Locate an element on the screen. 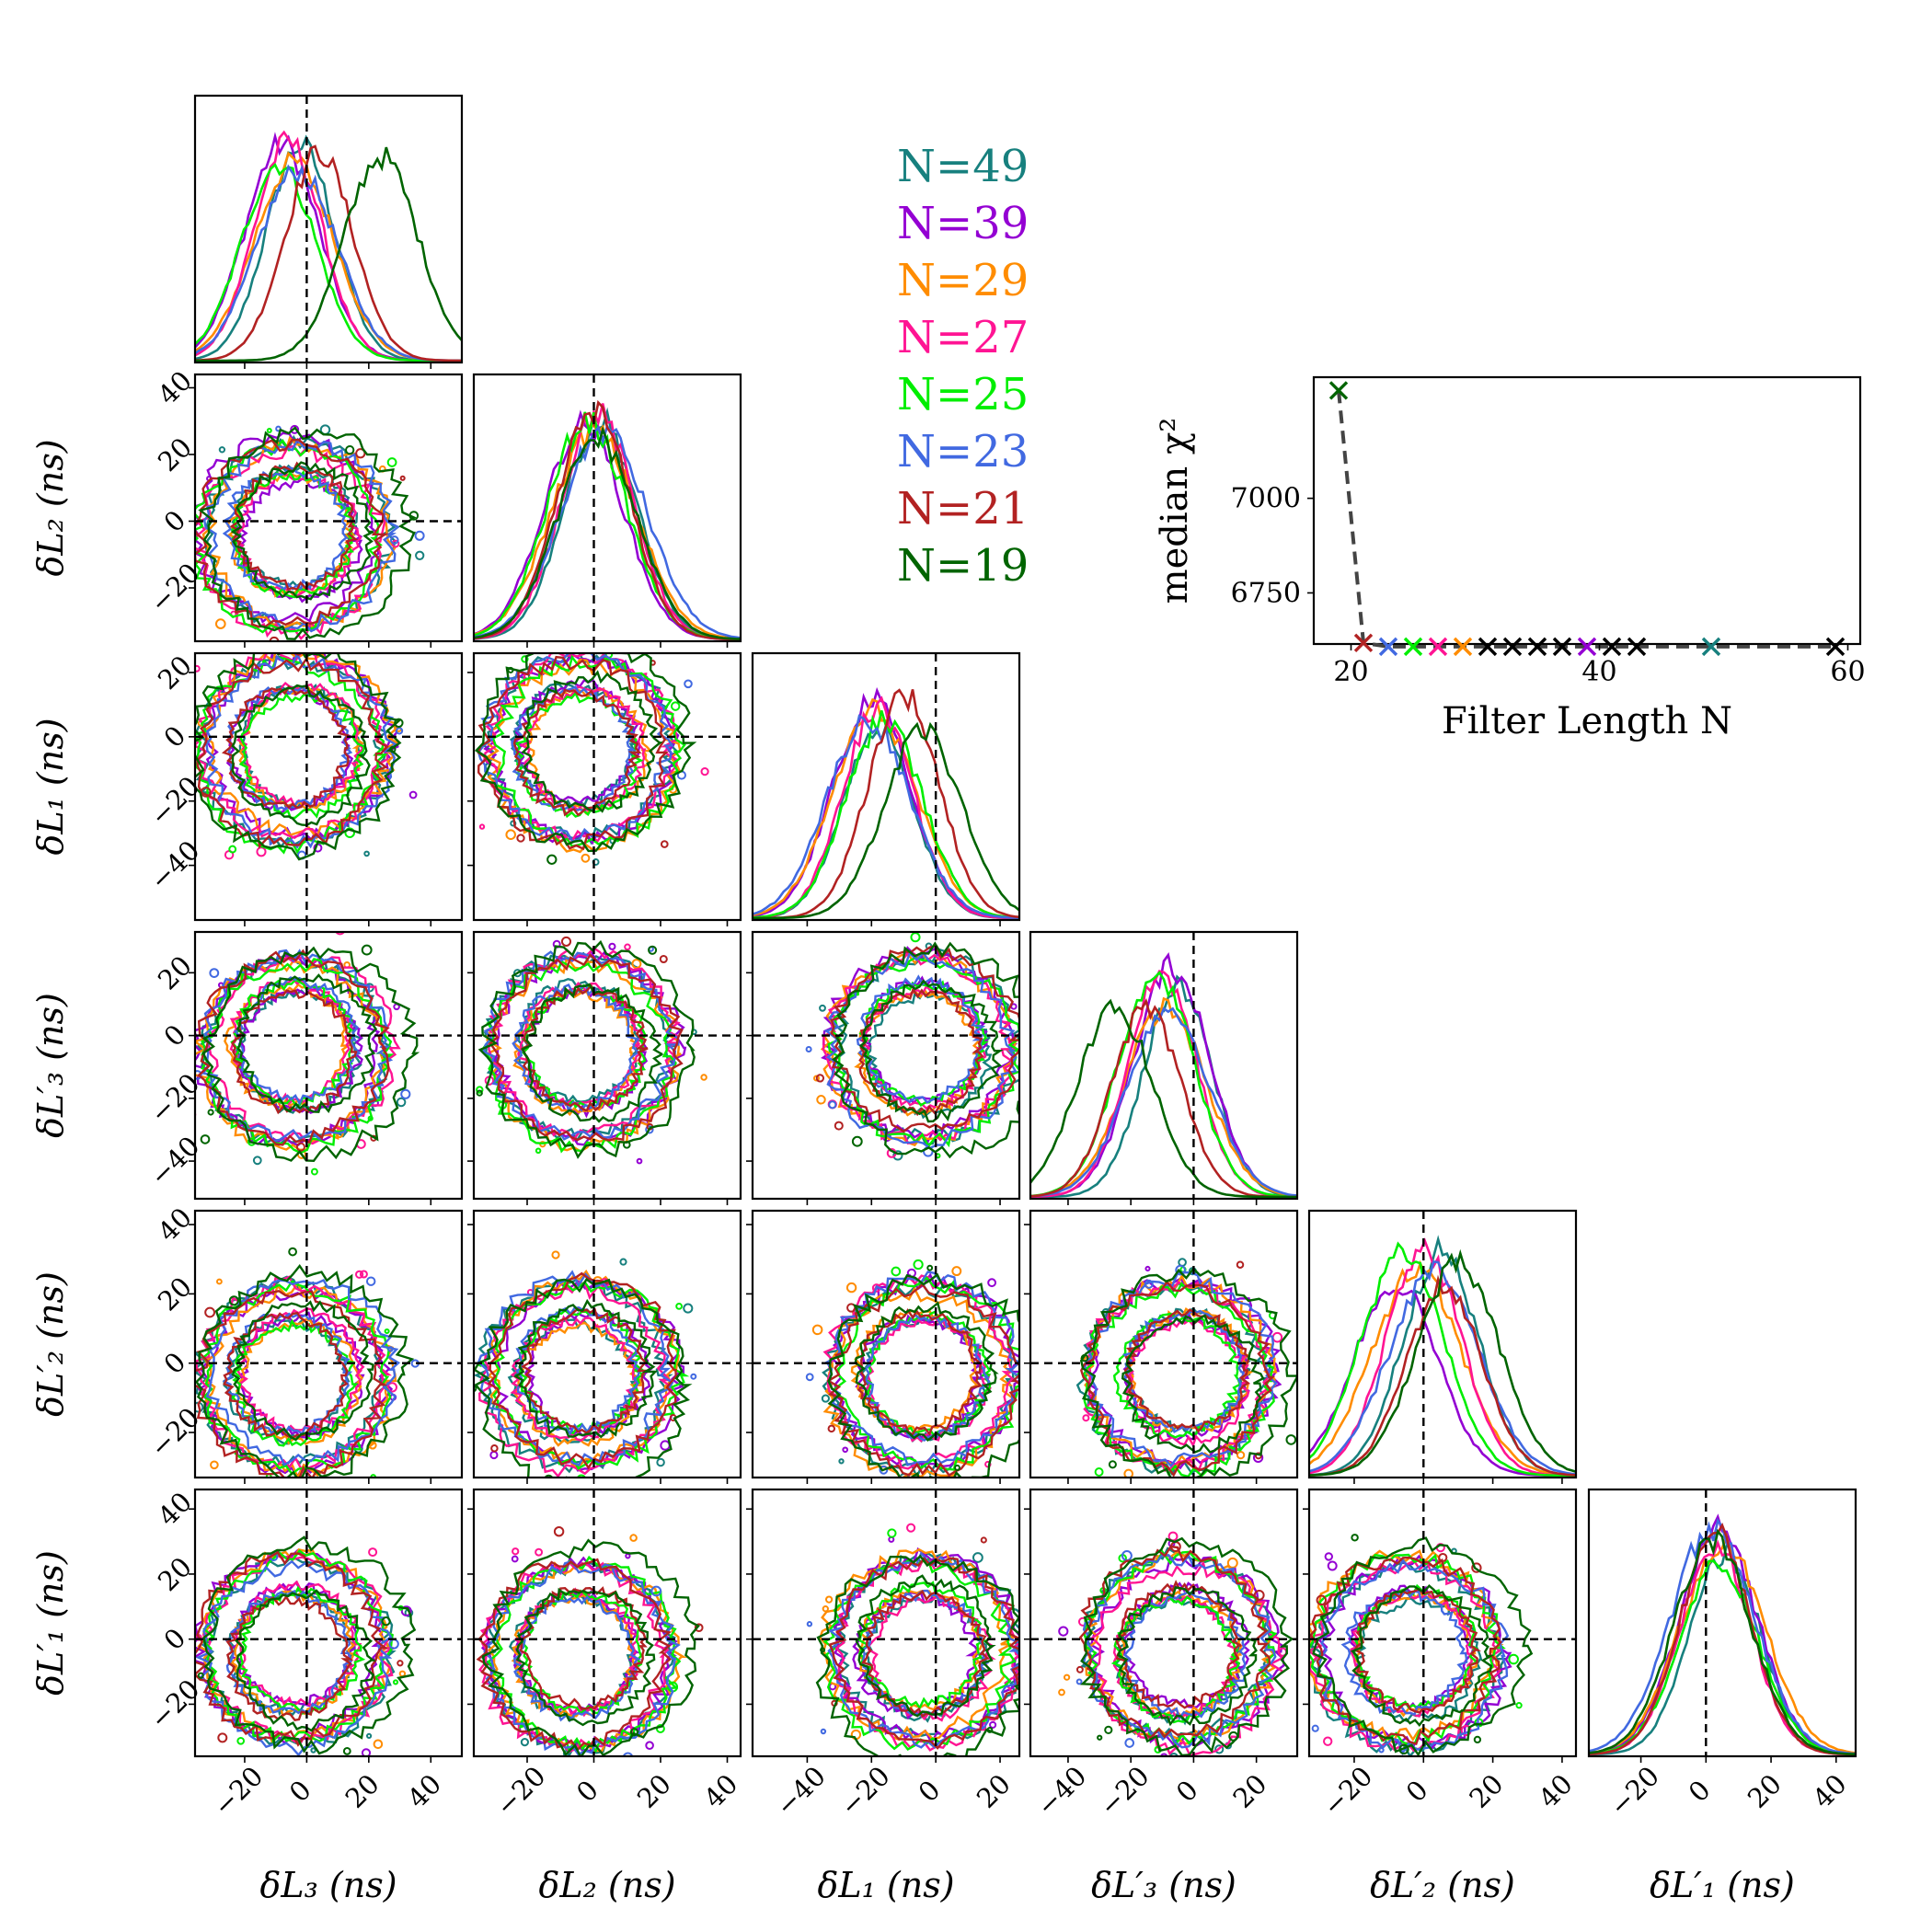  inset-point-N59 is located at coordinates (1835, 647).